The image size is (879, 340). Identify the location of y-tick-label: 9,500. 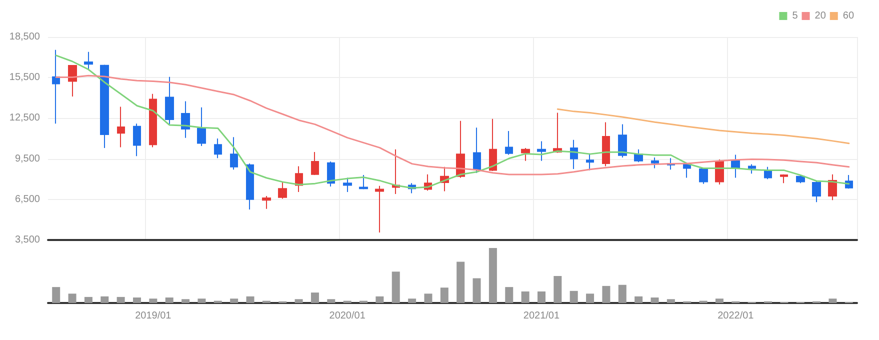
(27, 158).